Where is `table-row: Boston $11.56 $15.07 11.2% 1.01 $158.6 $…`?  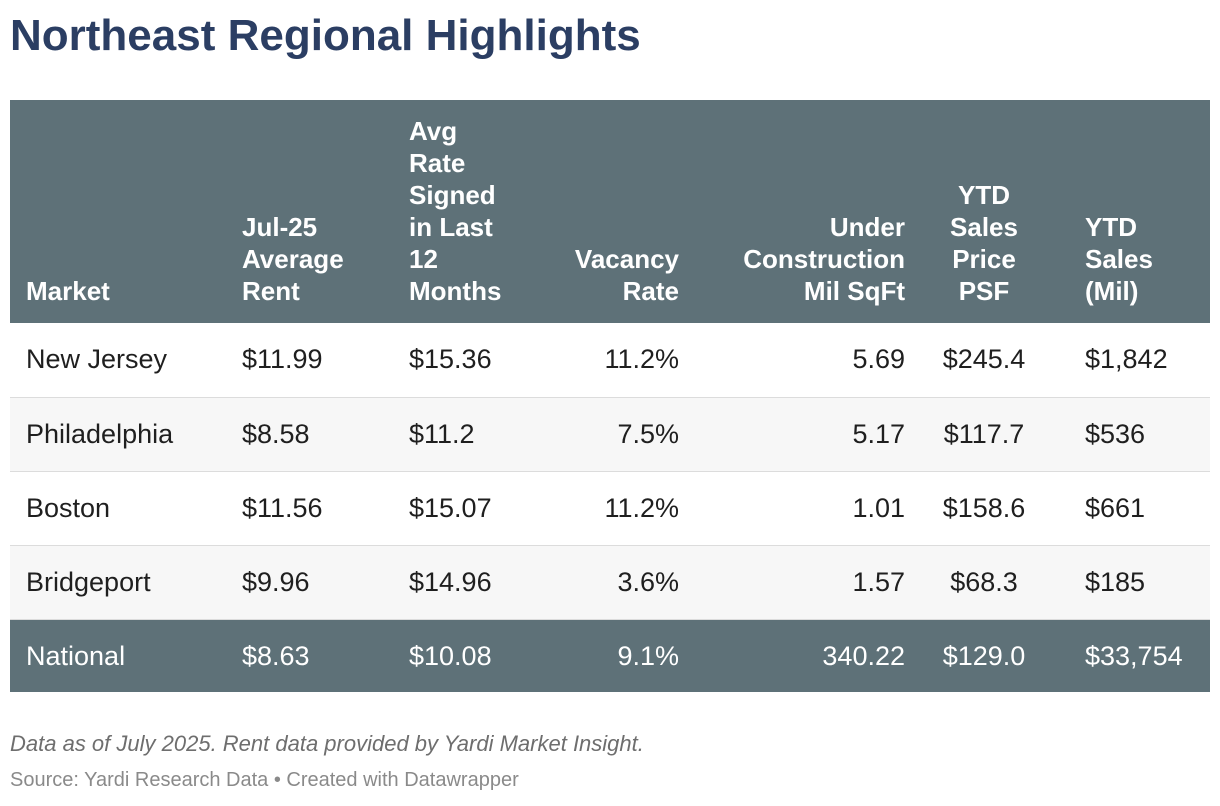
table-row: Boston $11.56 $15.07 11.2% 1.01 $158.6 $… is located at coordinates (610, 508).